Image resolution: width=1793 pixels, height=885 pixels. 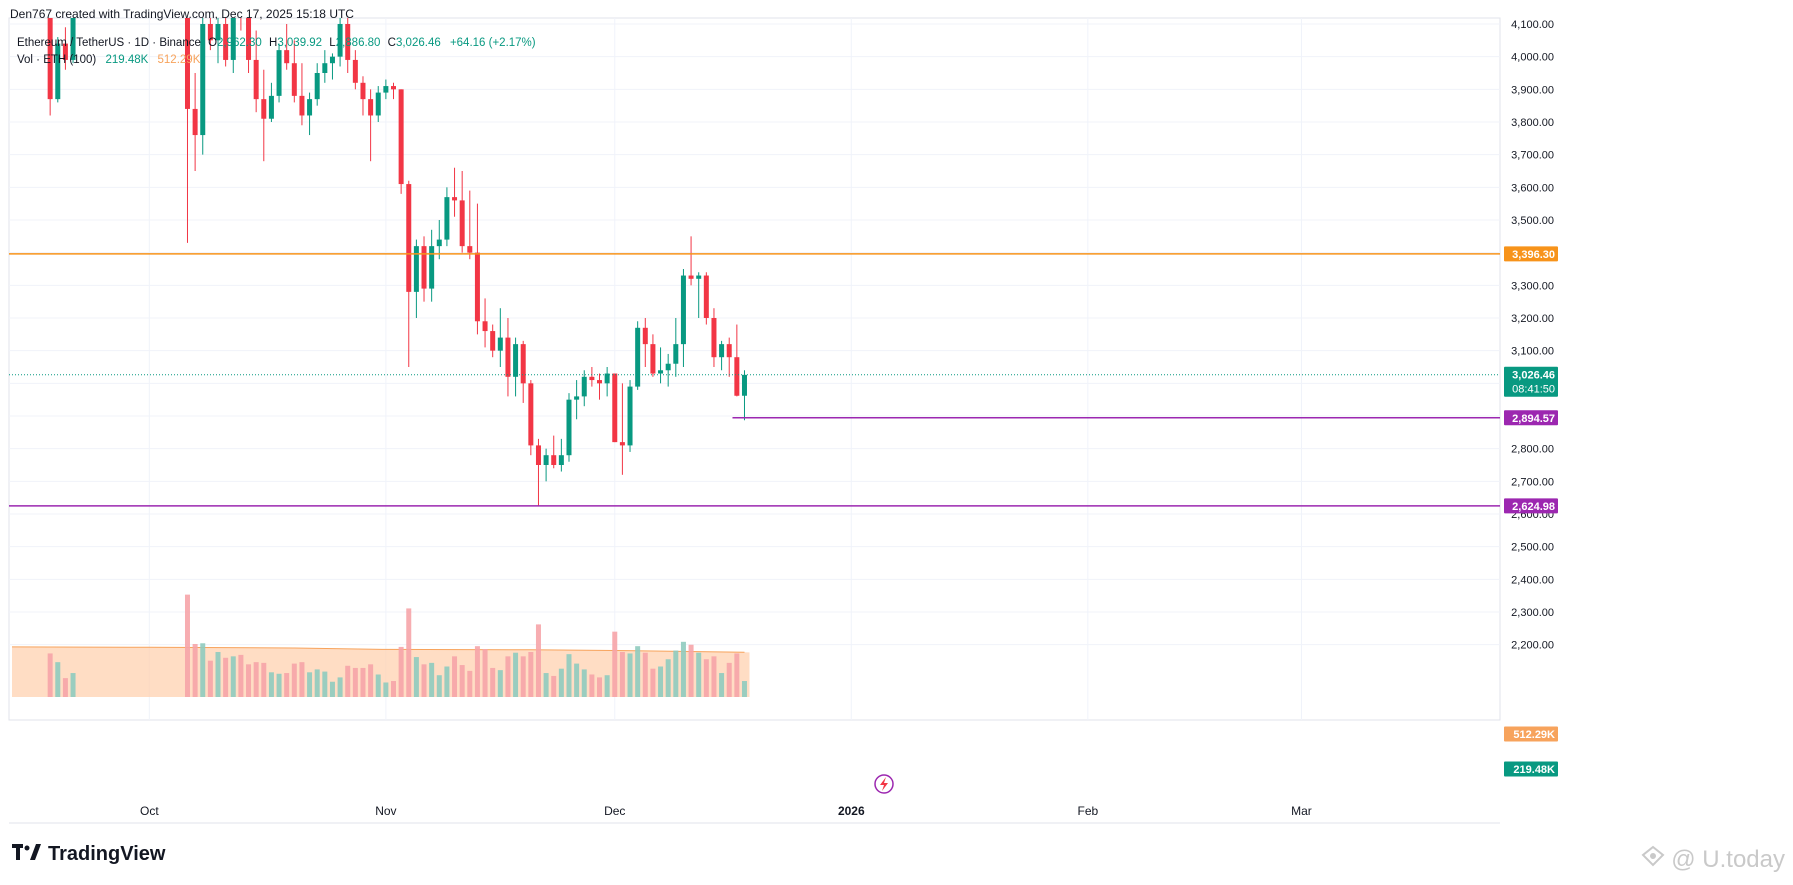 I want to click on change-value: +64.16 (+2.17%), so click(x=492, y=43).